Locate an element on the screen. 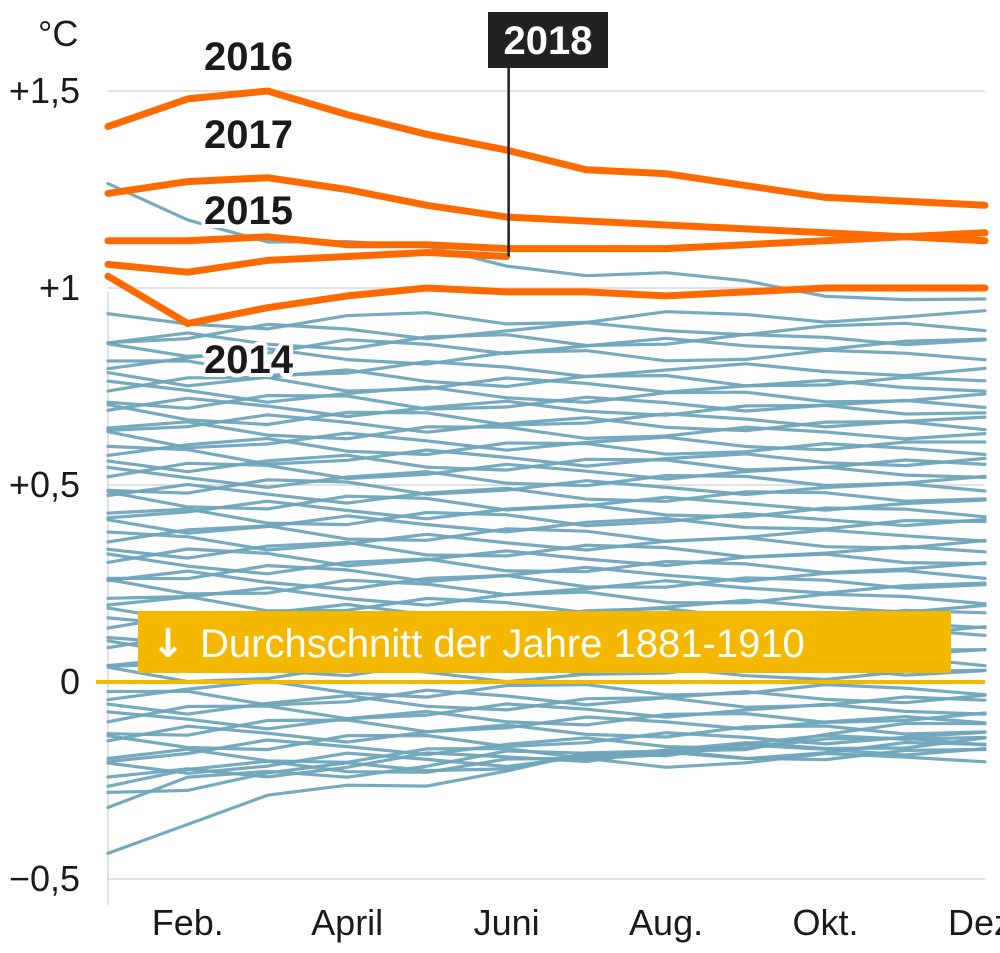 Image resolution: width=1000 pixels, height=953 pixels. x-tick-label: Dez. is located at coordinates (974, 922).